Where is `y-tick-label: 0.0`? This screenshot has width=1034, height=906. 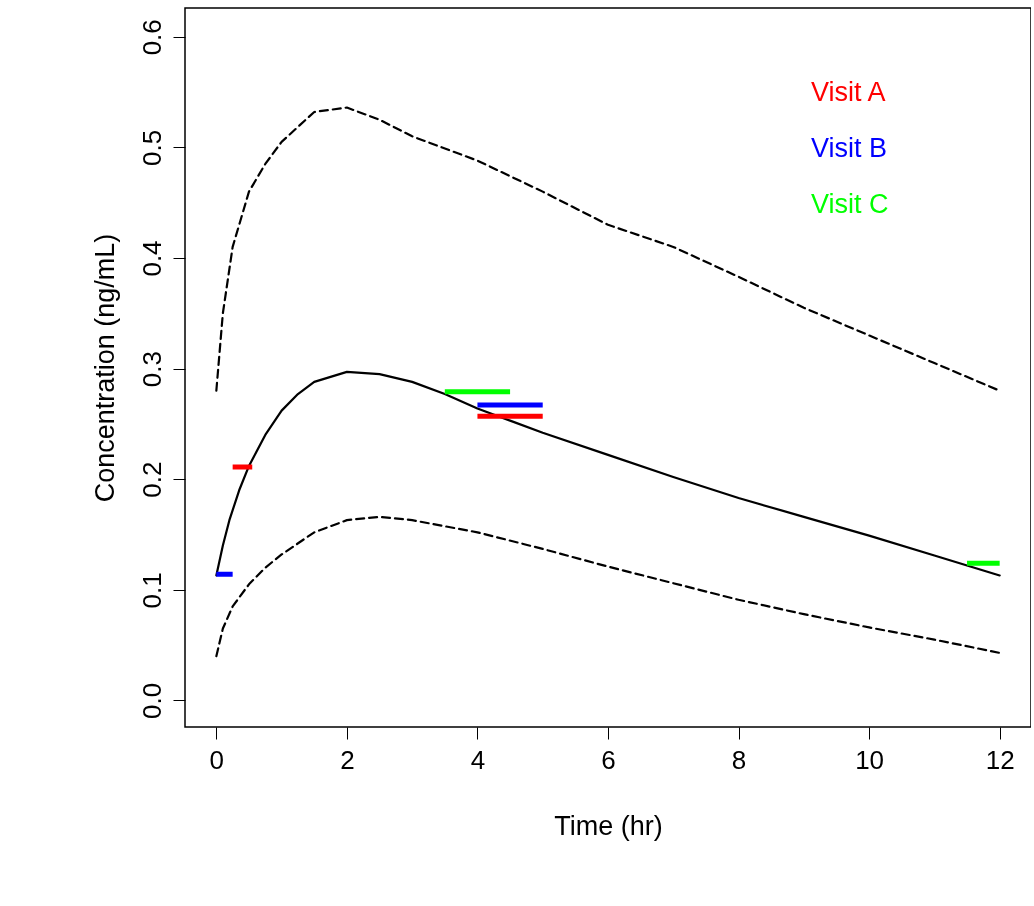
y-tick-label: 0.0 is located at coordinates (151, 701).